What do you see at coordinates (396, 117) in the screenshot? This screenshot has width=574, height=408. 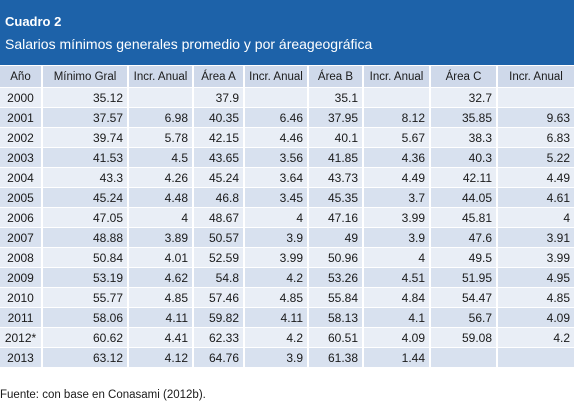 I see `value-cell: 8.12` at bounding box center [396, 117].